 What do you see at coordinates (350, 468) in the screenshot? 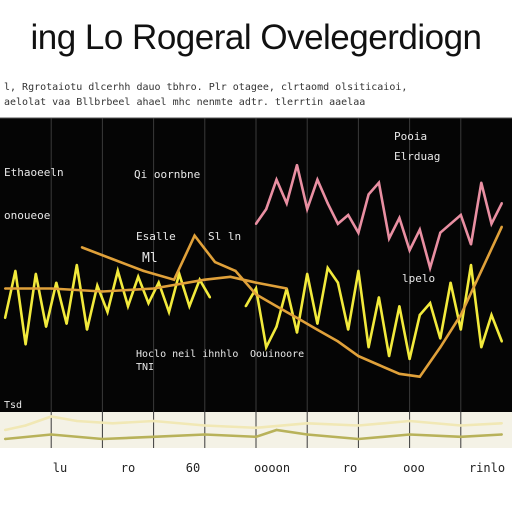
I see `x-tick-label: ro` at bounding box center [350, 468].